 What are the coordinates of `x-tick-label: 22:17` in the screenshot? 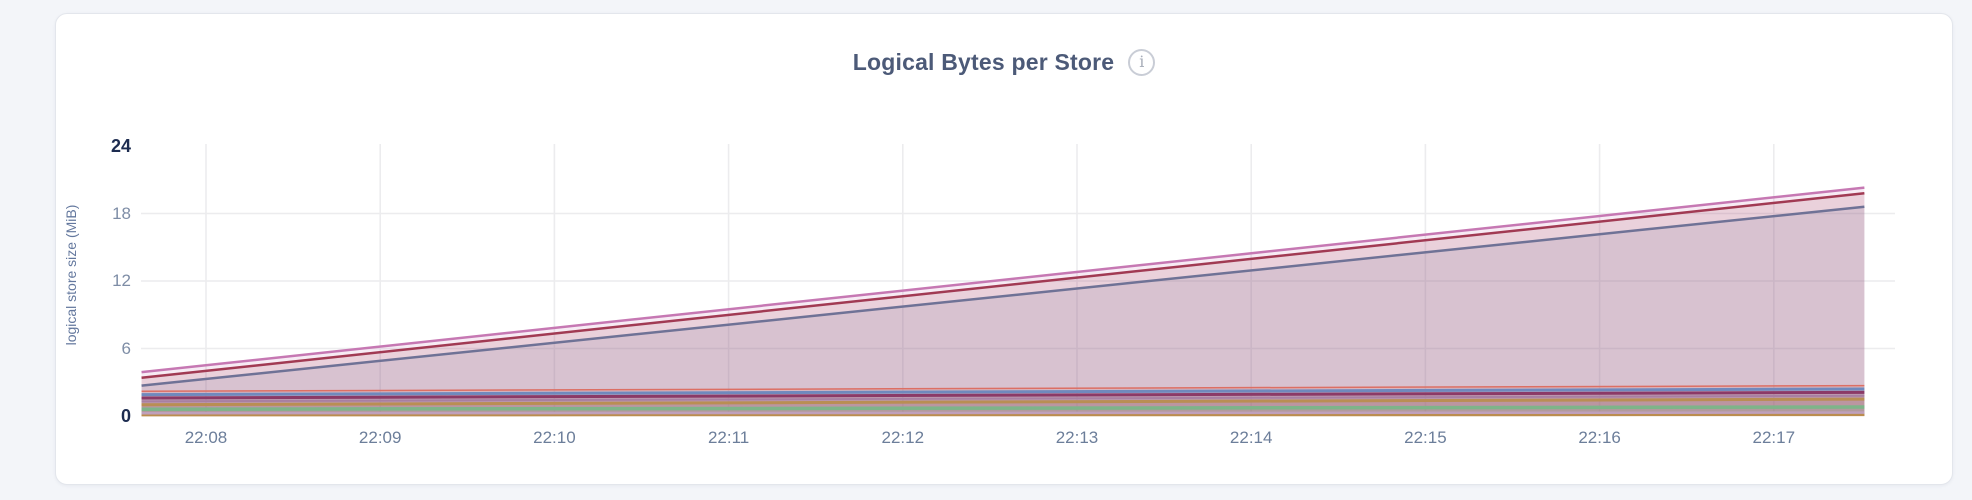 It's located at (1774, 437).